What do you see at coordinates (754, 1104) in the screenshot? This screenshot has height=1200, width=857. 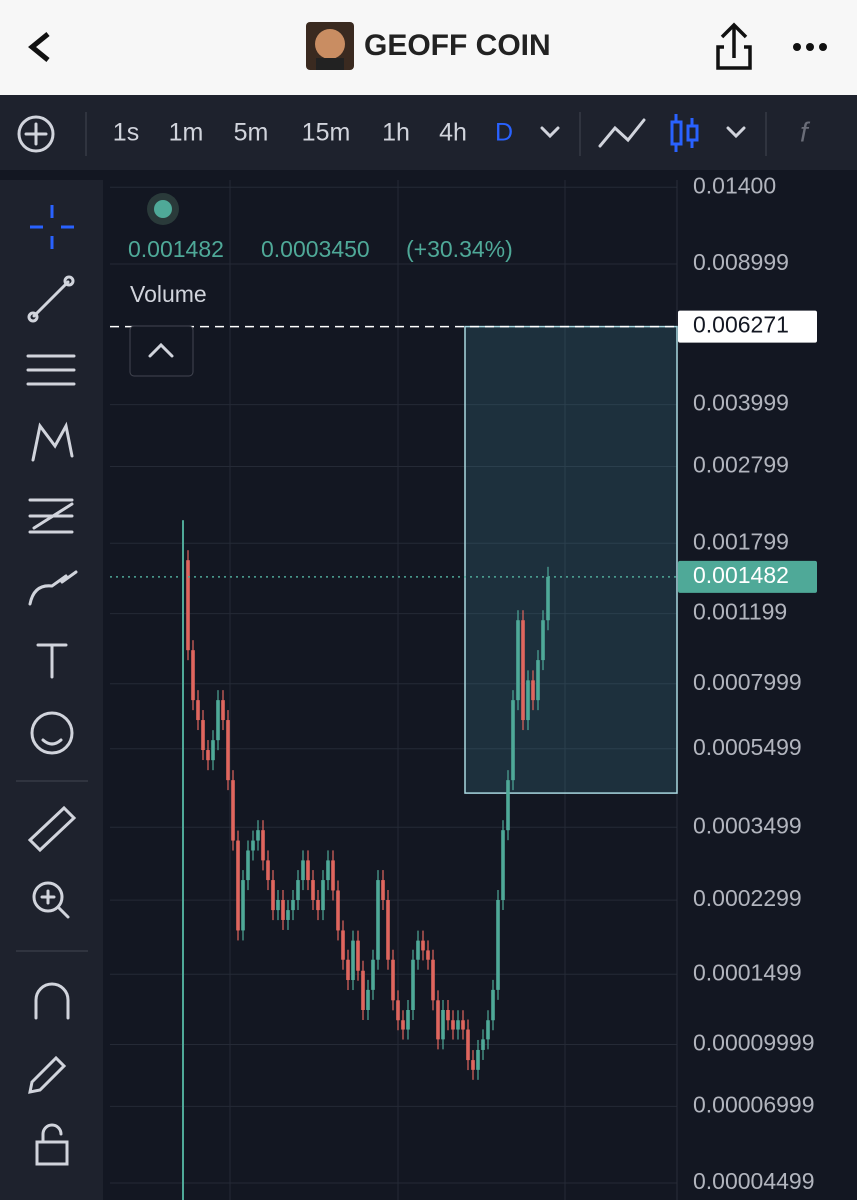 I see `y-tick-label: 0.00006999` at bounding box center [754, 1104].